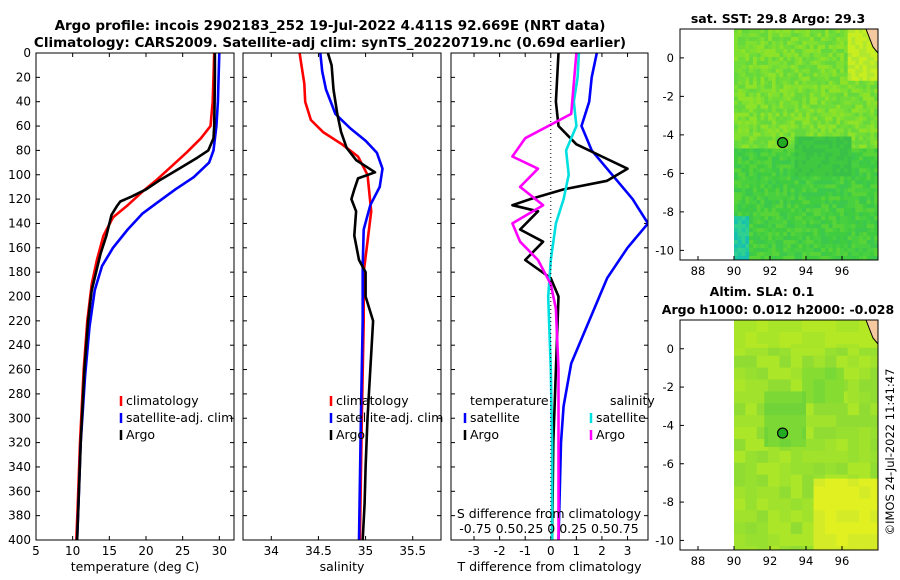 The width and height of the screenshot is (900, 580). What do you see at coordinates (19, 223) in the screenshot?
I see `y-tick-label: 140` at bounding box center [19, 223].